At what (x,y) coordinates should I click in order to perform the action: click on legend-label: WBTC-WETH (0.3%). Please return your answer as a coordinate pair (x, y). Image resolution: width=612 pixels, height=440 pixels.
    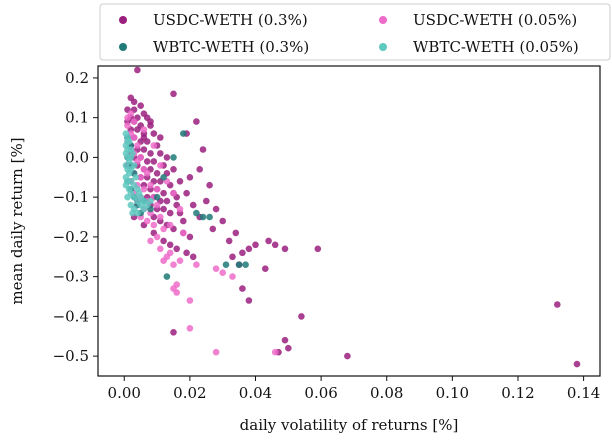
    Looking at the image, I should click on (231, 47).